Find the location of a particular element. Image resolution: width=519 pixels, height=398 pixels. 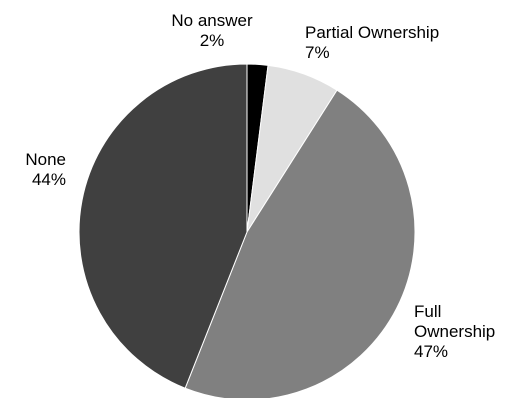

slice-value-none: 44% is located at coordinates (49, 179).